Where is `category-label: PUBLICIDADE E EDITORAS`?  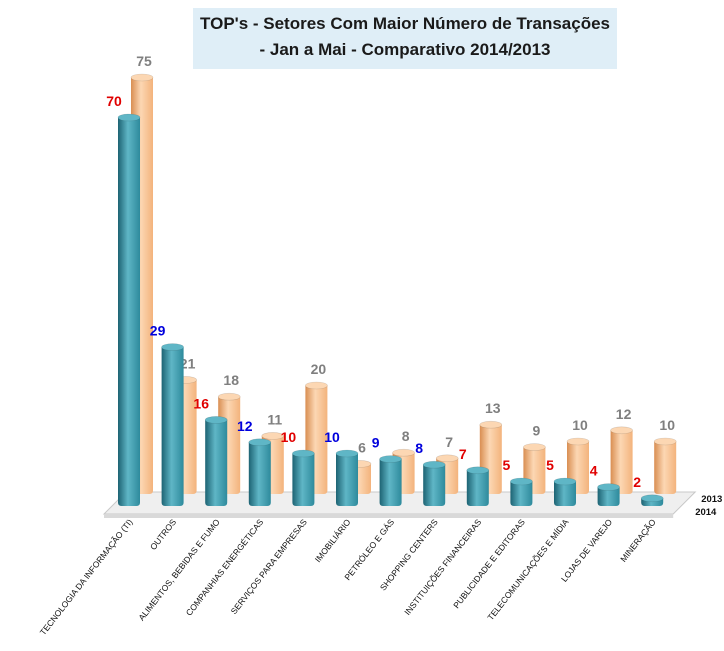
category-label: PUBLICIDADE E EDITORAS is located at coordinates (489, 563).